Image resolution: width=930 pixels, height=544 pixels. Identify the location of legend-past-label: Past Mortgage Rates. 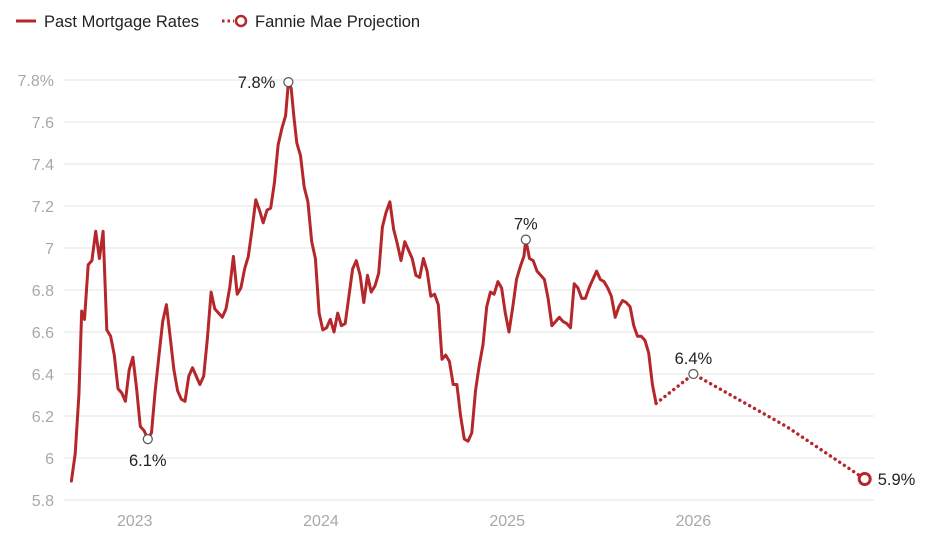
(121, 22).